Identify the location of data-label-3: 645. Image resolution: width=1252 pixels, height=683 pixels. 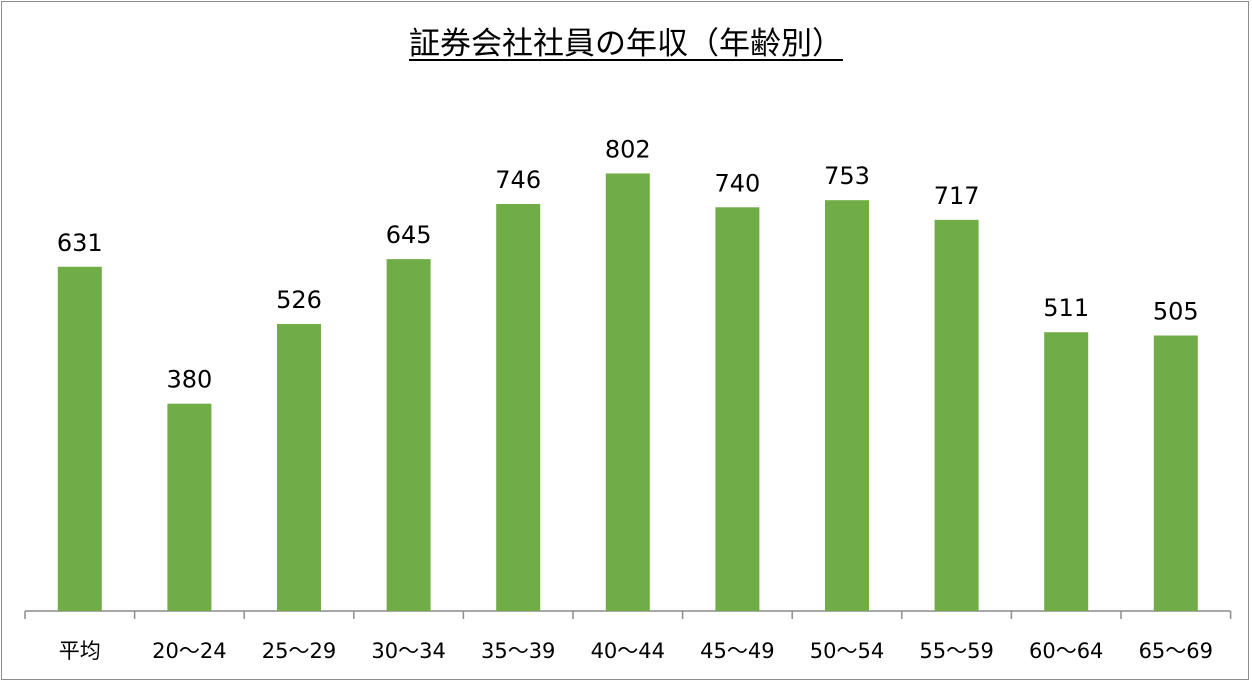
(409, 235).